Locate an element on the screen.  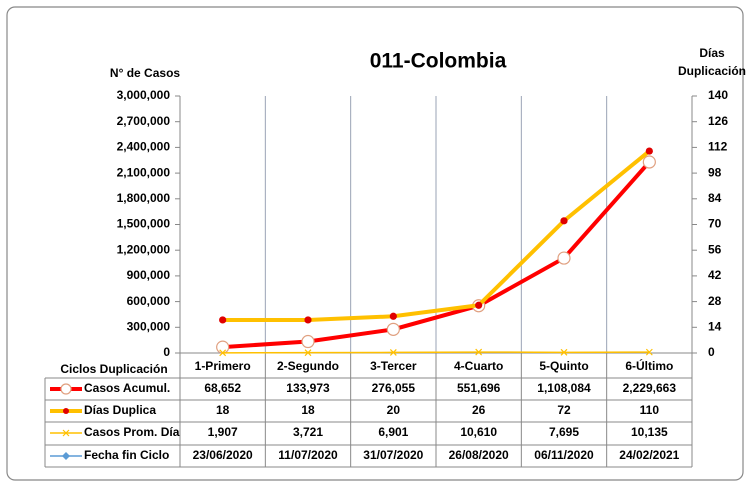
y-tick-label: 600,000 is located at coordinates (149, 301).